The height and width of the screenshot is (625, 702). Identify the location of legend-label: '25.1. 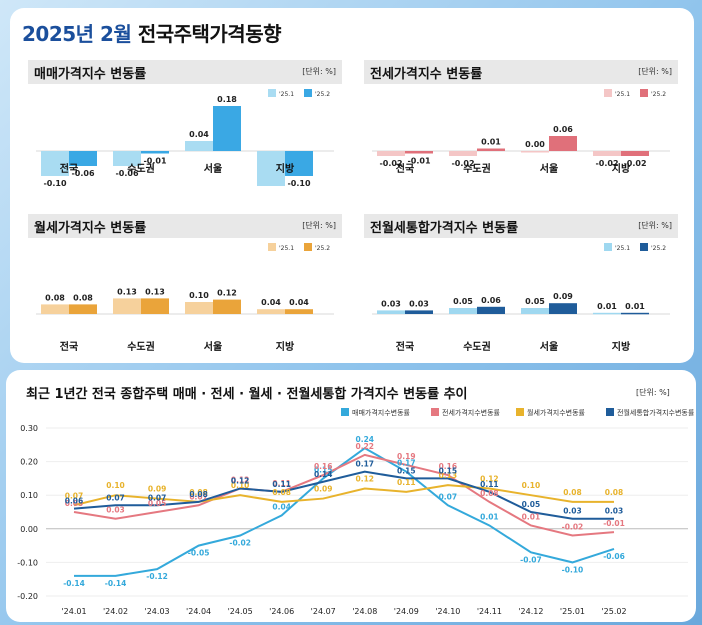
(622, 94).